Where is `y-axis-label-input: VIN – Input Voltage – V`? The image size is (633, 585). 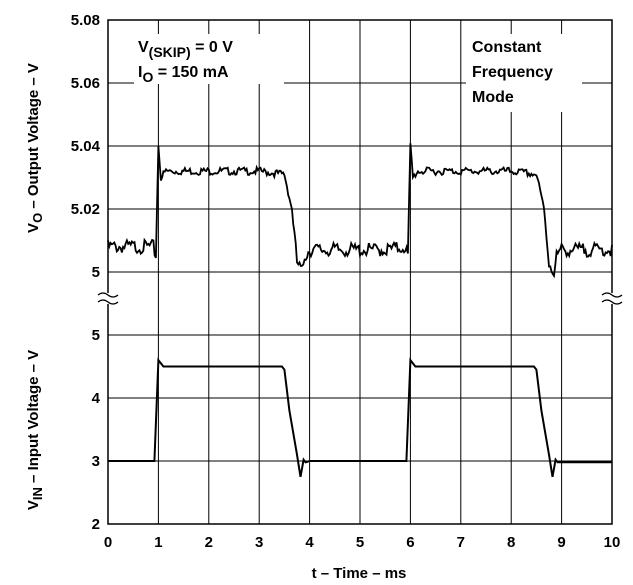
y-axis-label-input: VIN – Input Voltage – V is located at coordinates (35, 430).